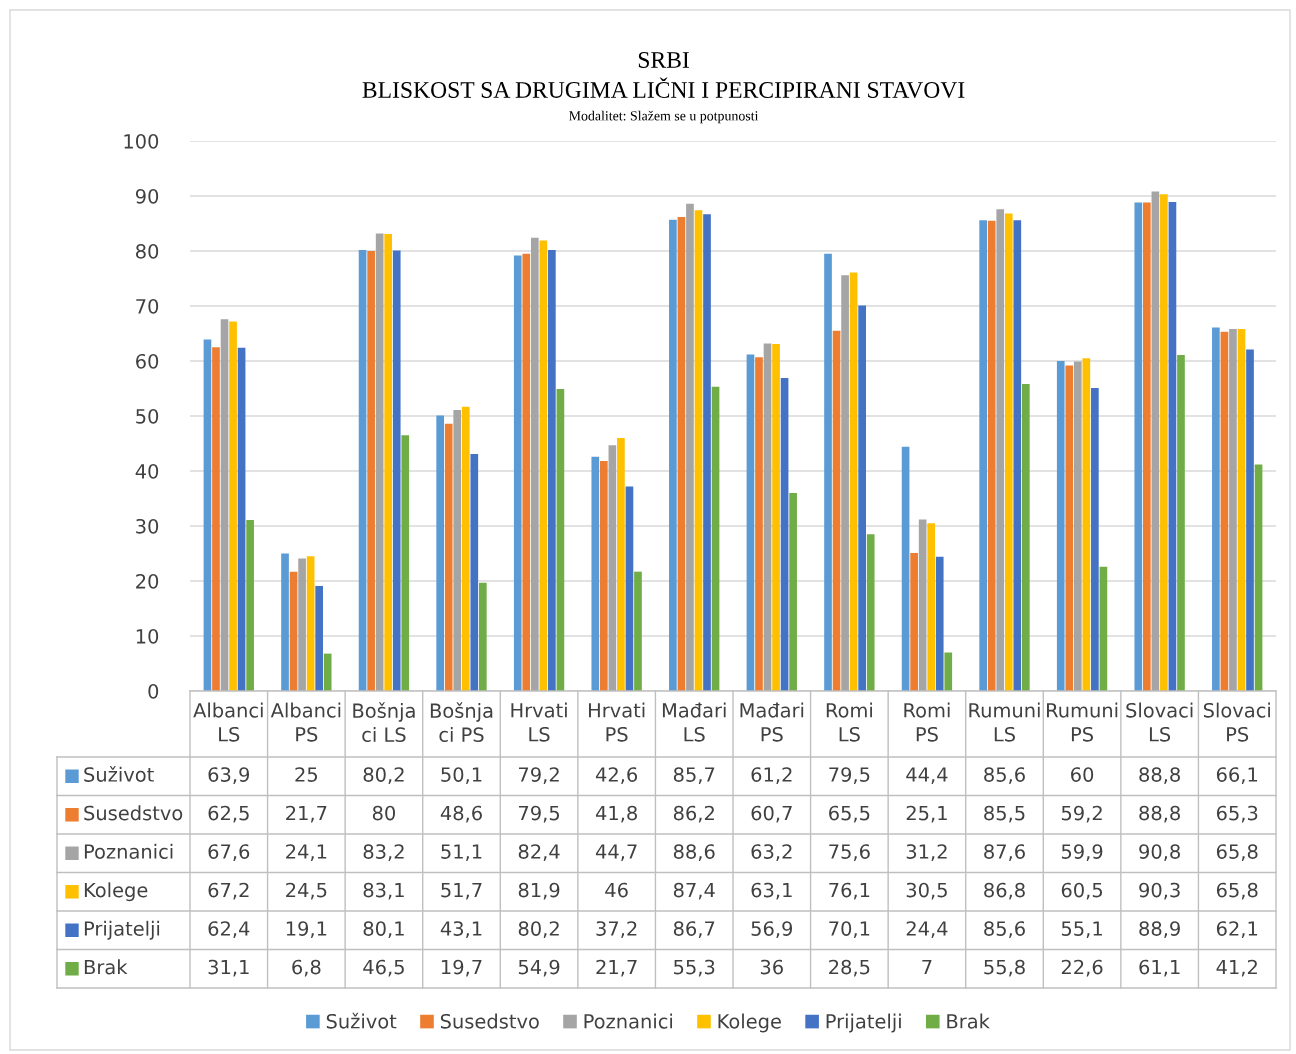 The width and height of the screenshot is (1296, 1054). Describe the element at coordinates (616, 775) in the screenshot. I see `data-label: 42,6` at that location.